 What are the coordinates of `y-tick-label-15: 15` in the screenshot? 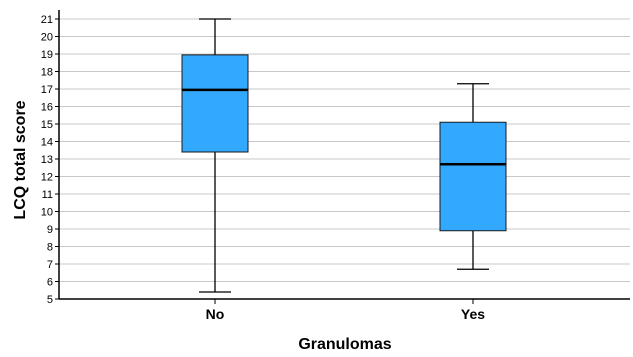 It's located at (47, 125).